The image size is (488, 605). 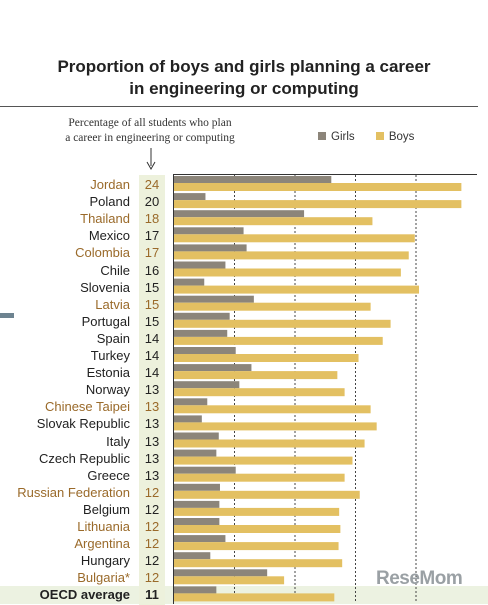 What do you see at coordinates (152, 184) in the screenshot?
I see `total-percent-label: 24` at bounding box center [152, 184].